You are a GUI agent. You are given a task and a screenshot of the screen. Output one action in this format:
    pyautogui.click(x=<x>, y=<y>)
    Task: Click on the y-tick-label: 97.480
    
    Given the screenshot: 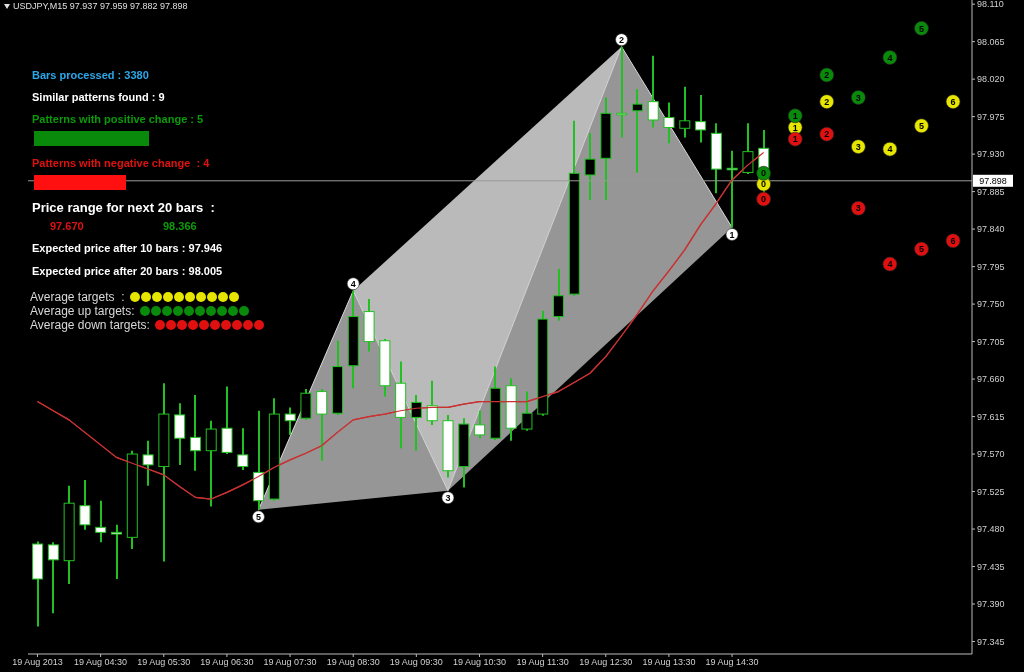 What is the action you would take?
    pyautogui.click(x=991, y=529)
    